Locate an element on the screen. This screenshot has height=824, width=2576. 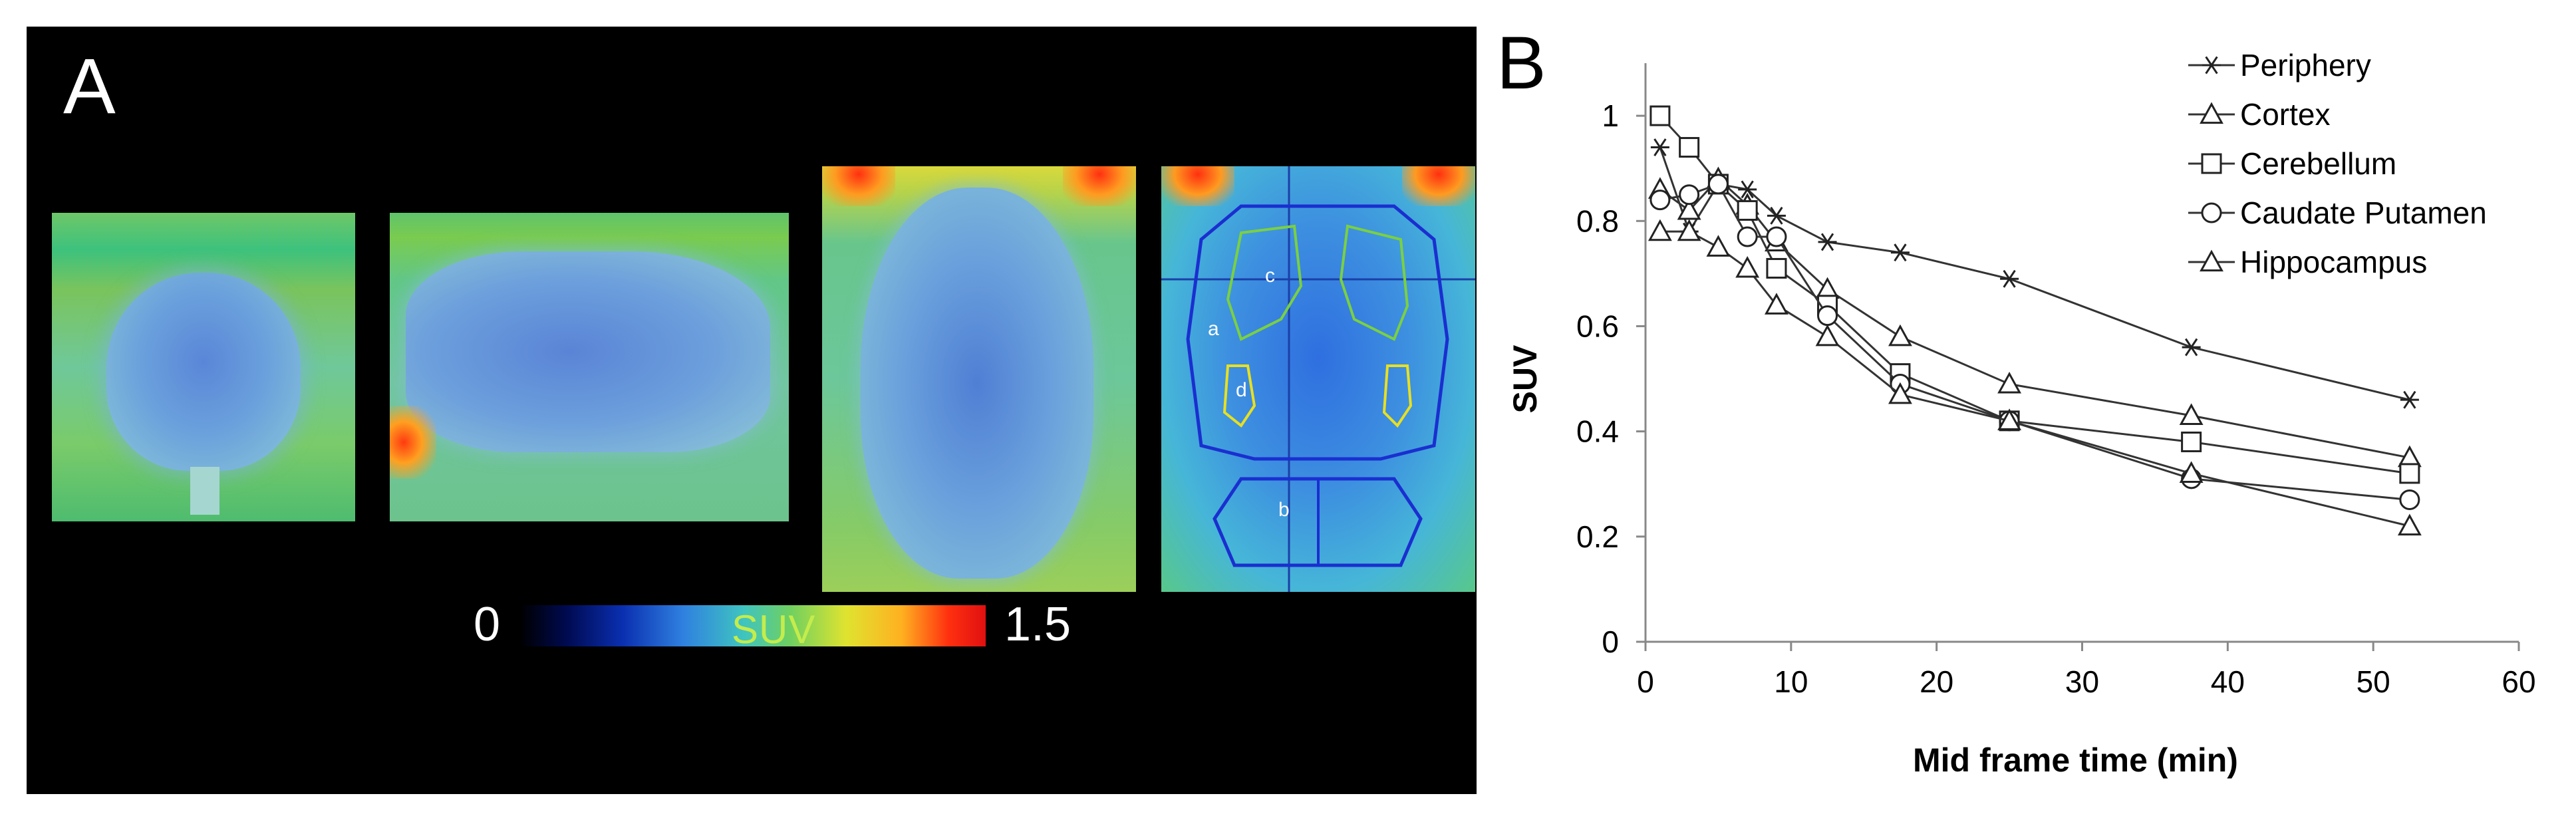
roi-label-d: d is located at coordinates (1241, 390).